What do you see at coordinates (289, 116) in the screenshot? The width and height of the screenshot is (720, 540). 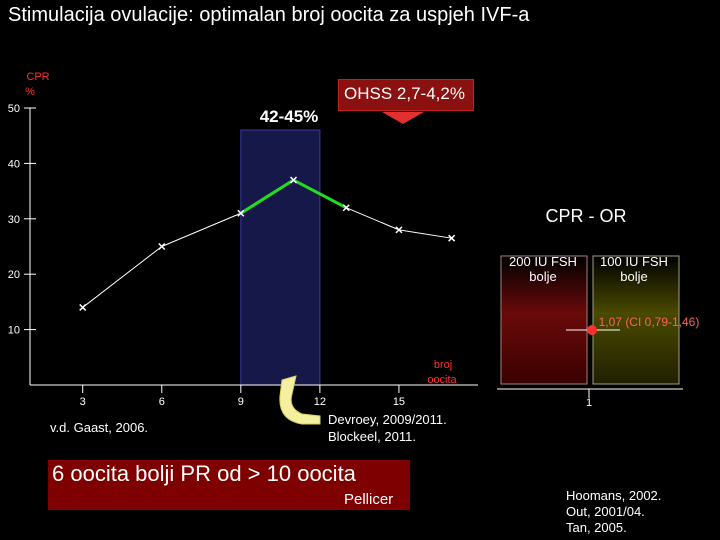 I see `optimal-band-label: 42-45%` at bounding box center [289, 116].